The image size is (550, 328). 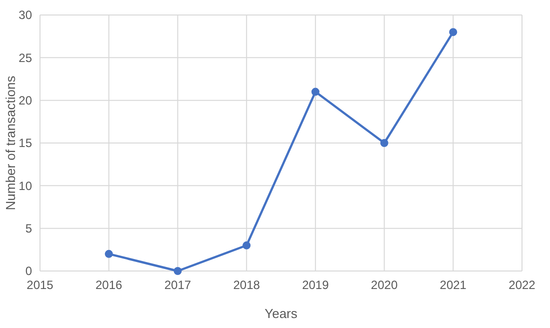 What do you see at coordinates (25, 15) in the screenshot?
I see `y-tick-label: 30` at bounding box center [25, 15].